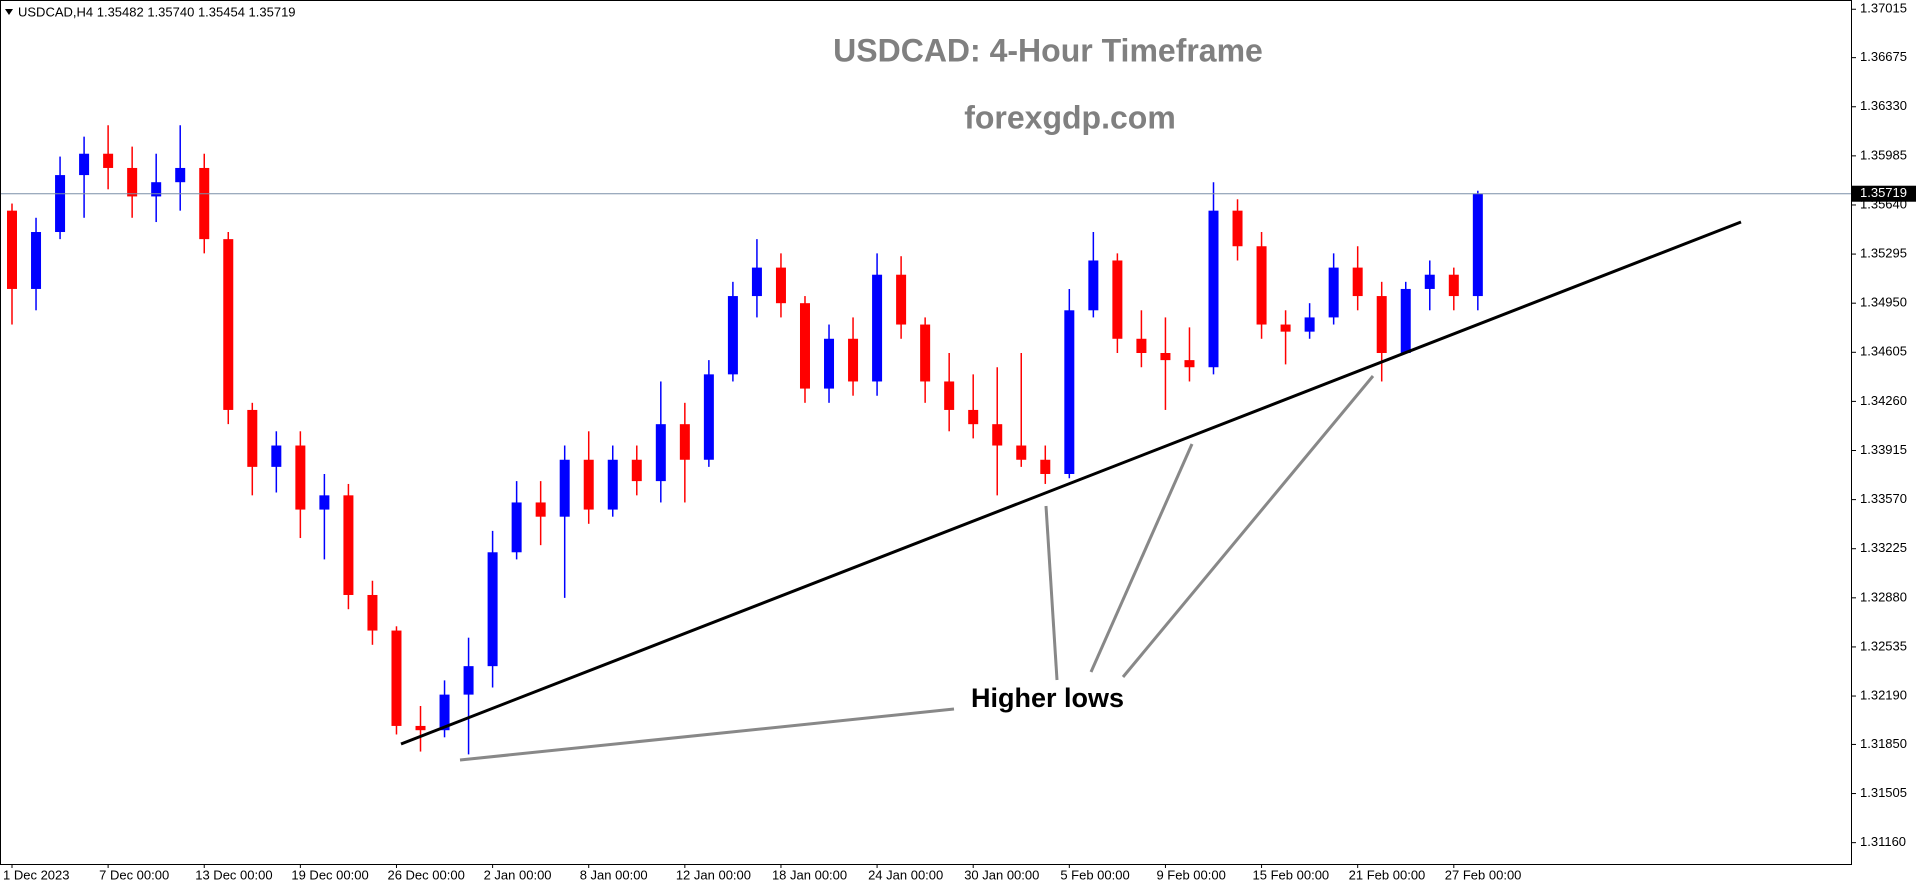  Describe the element at coordinates (1094, 874) in the screenshot. I see `x-tick-label: 5 Feb 00:00` at that location.